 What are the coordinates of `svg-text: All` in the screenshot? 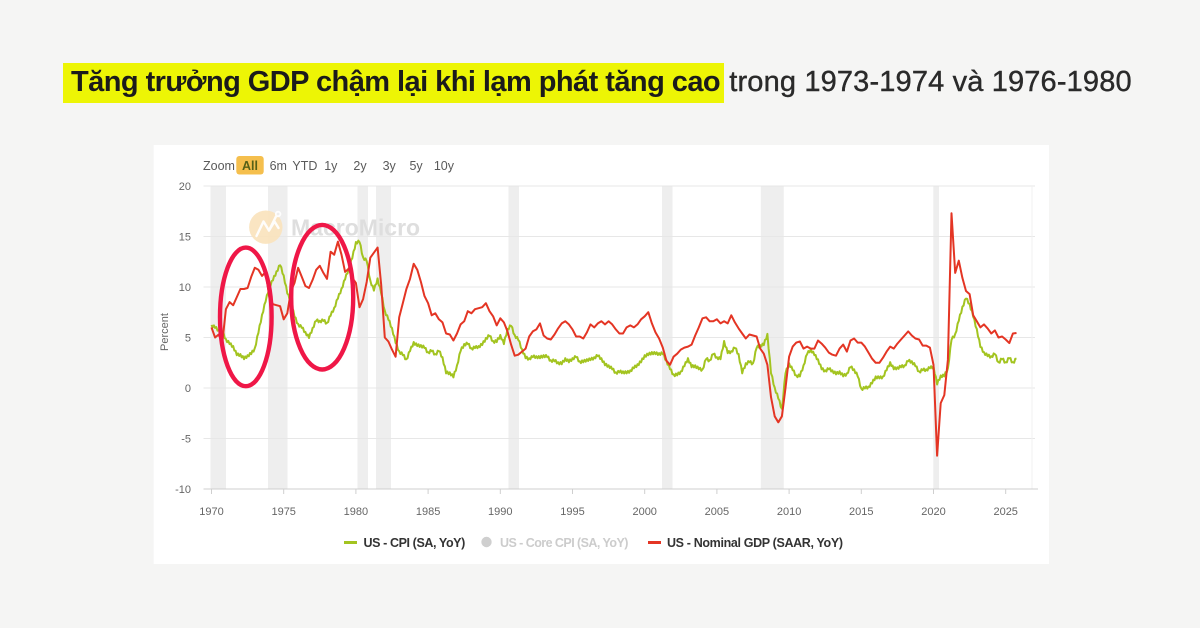 It's located at (250, 166).